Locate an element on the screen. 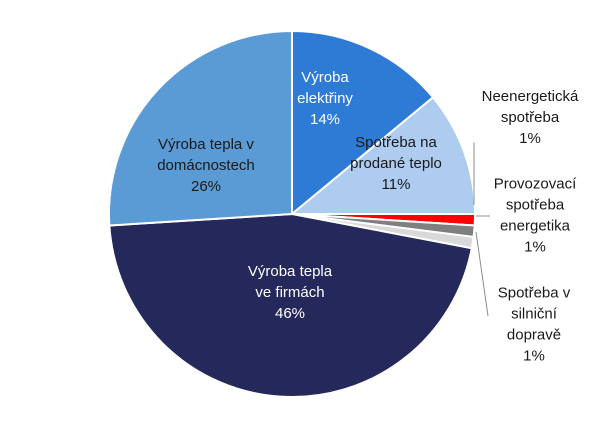 This screenshot has width=591, height=438. slice-label: Spotřeba na prodané teplo 11% is located at coordinates (396, 163).